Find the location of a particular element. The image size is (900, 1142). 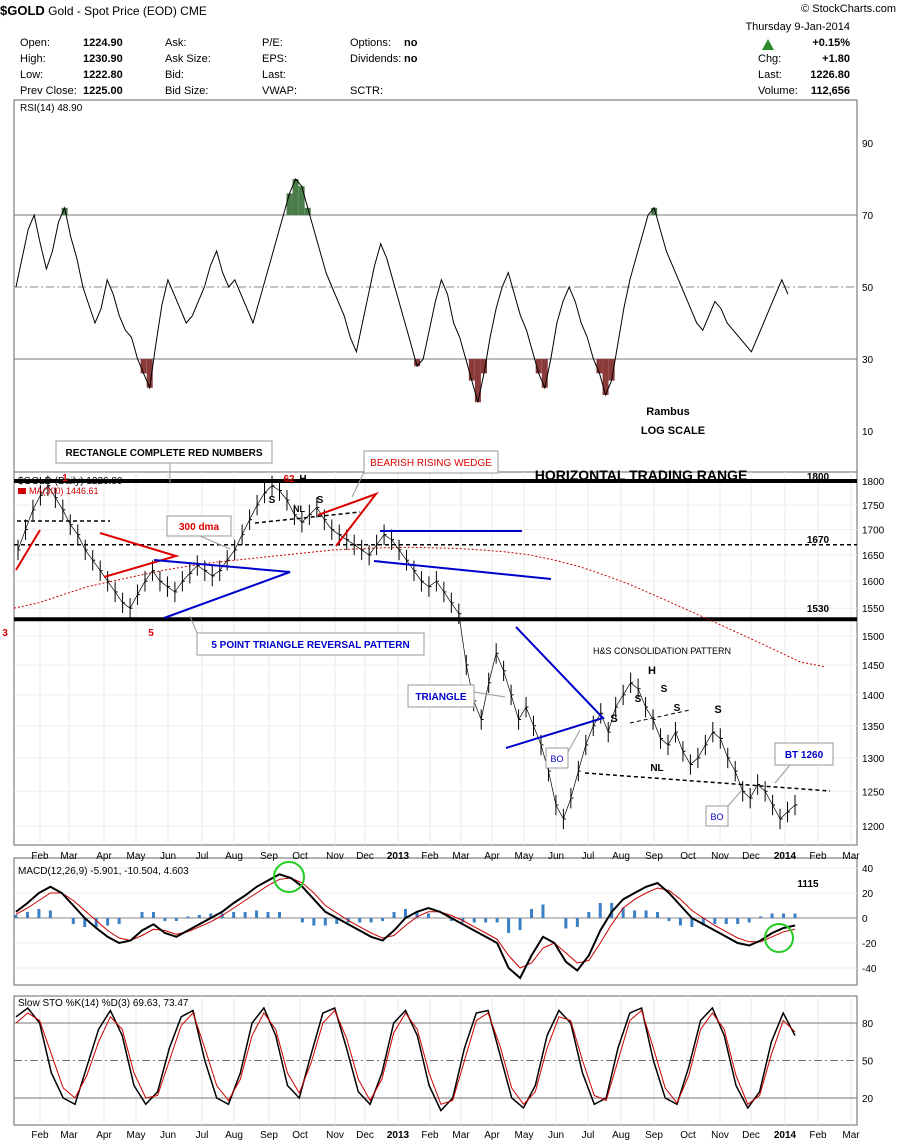

sto-tick-label: 20 is located at coordinates (868, 1099).